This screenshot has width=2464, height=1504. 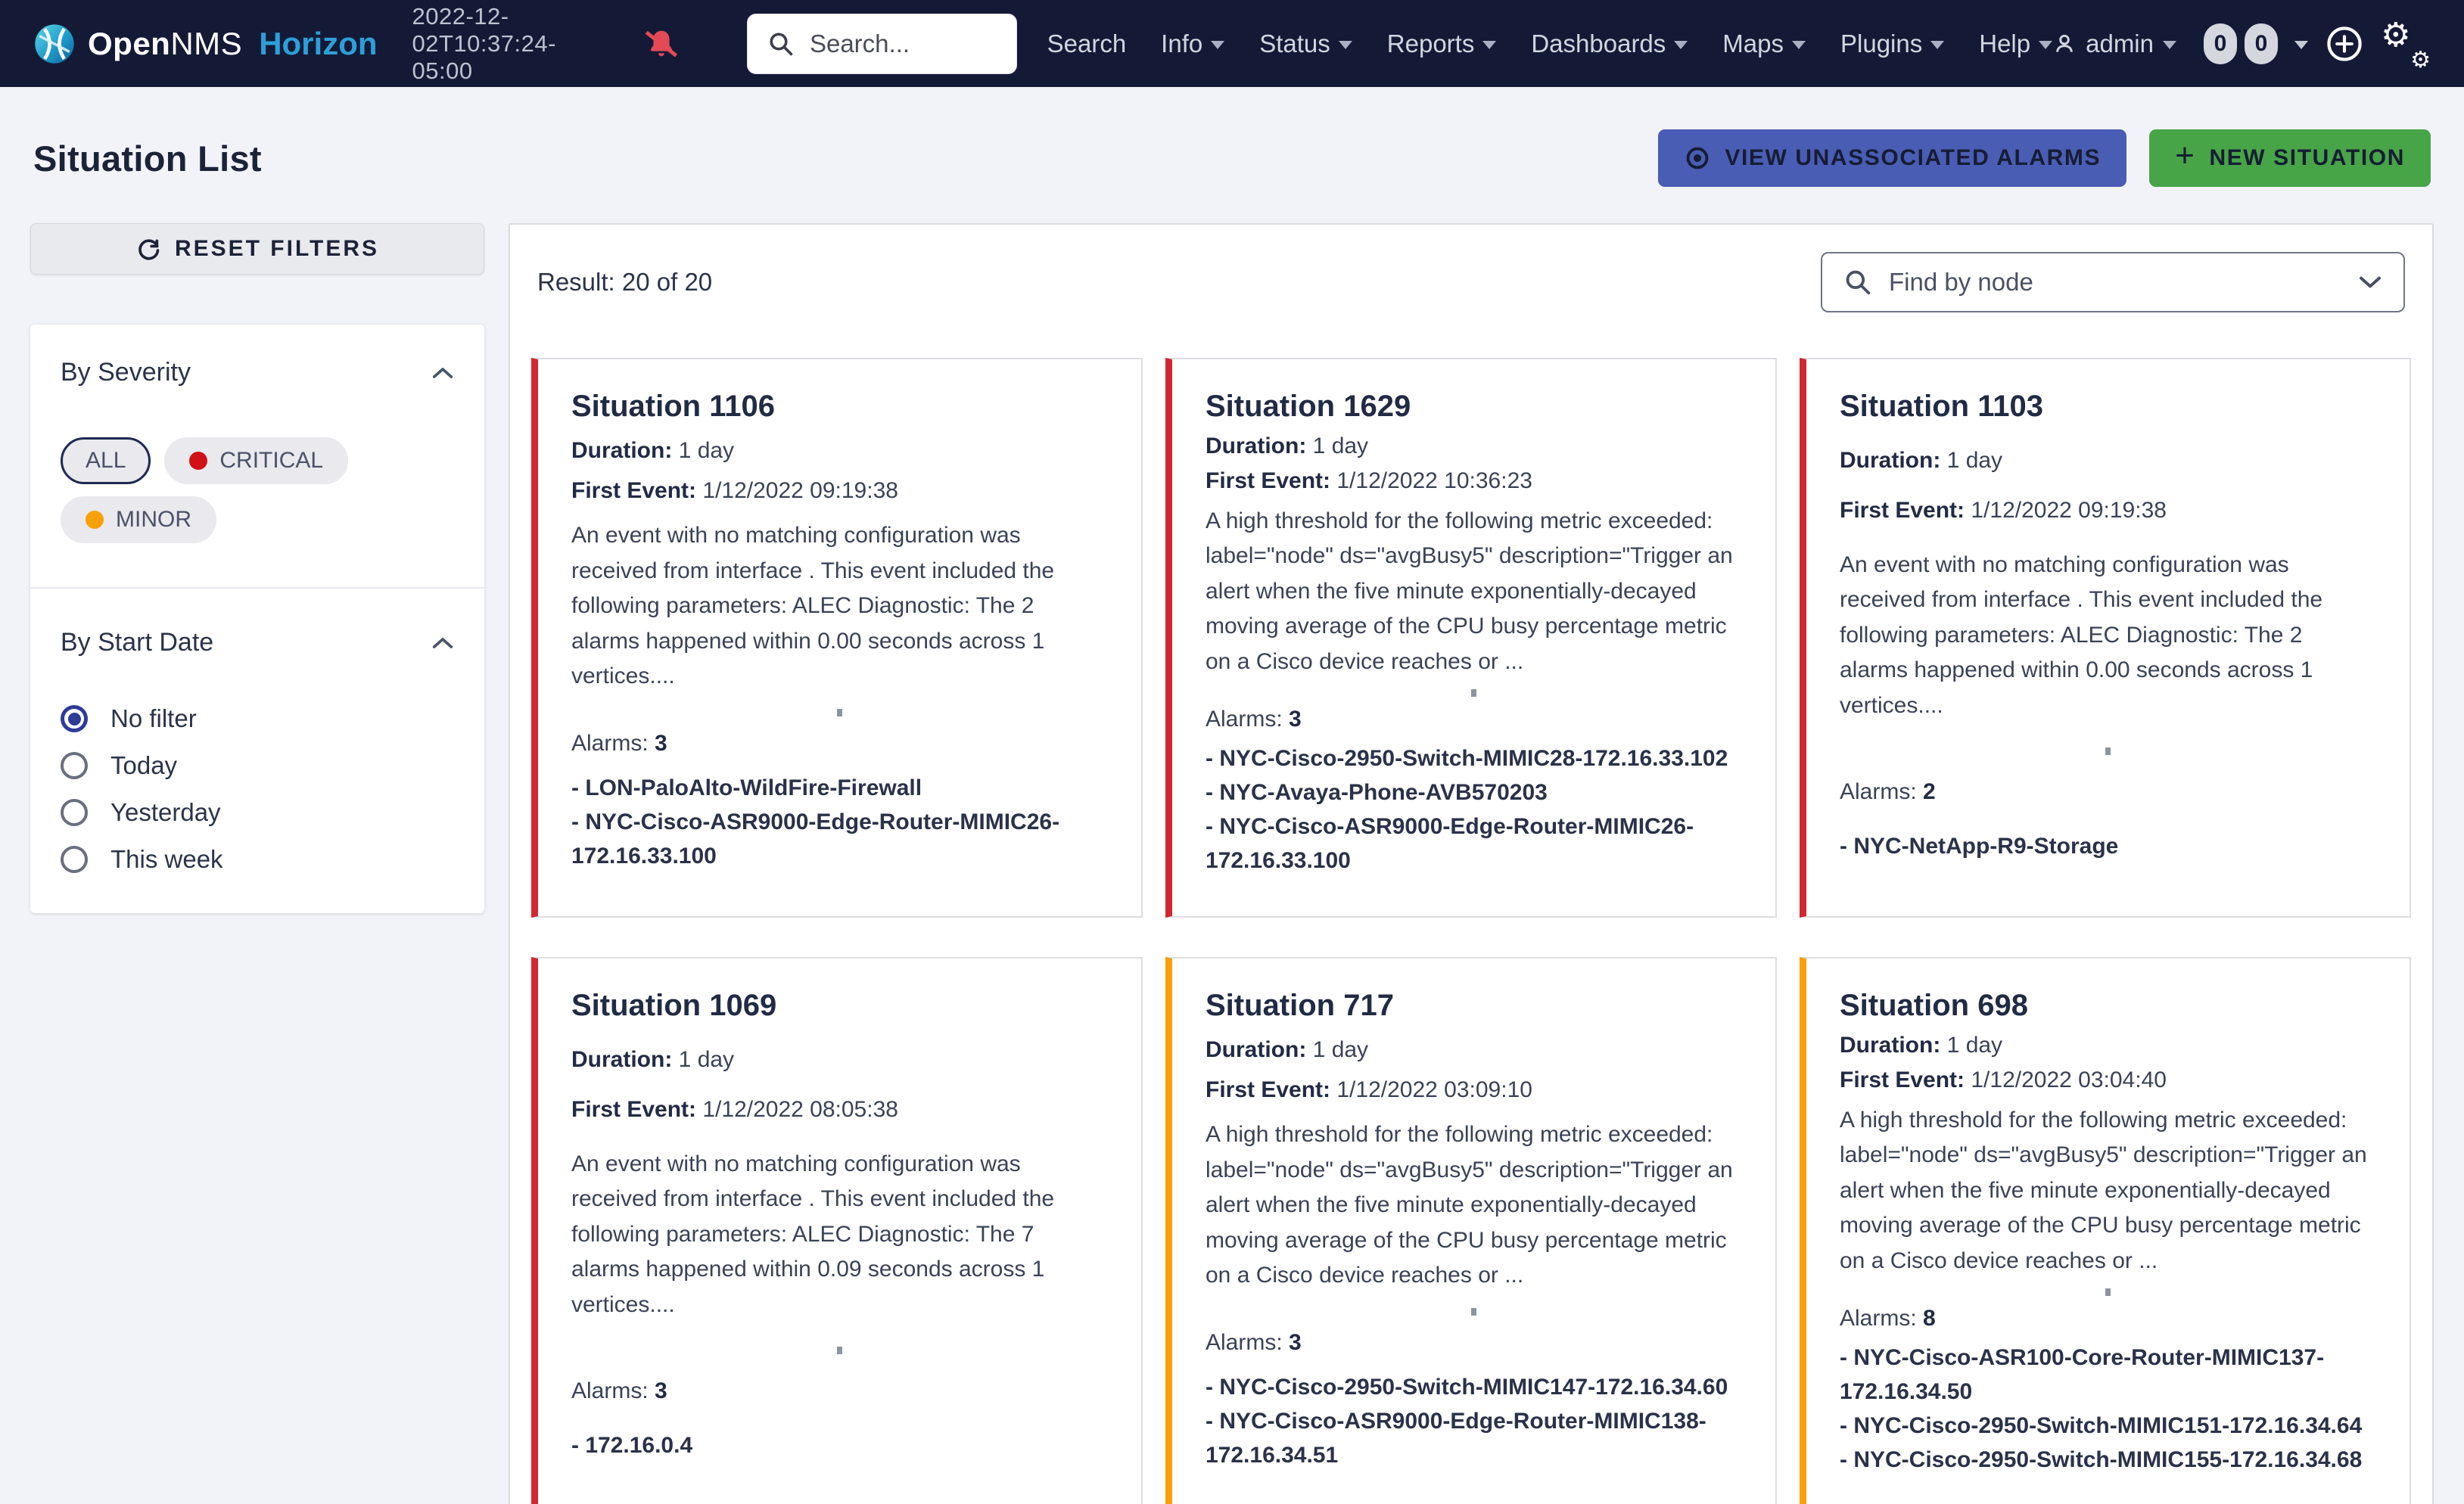 What do you see at coordinates (674, 1006) in the screenshot?
I see `situation-title: Situation 1069` at bounding box center [674, 1006].